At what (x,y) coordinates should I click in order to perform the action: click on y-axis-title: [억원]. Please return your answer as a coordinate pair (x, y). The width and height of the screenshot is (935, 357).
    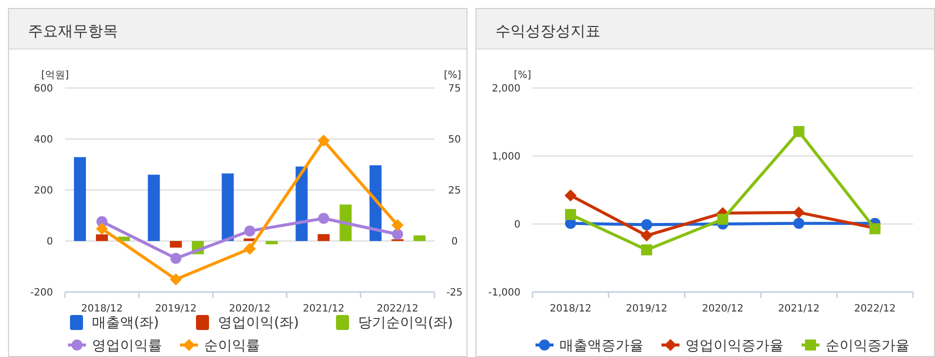
    Looking at the image, I should click on (55, 75).